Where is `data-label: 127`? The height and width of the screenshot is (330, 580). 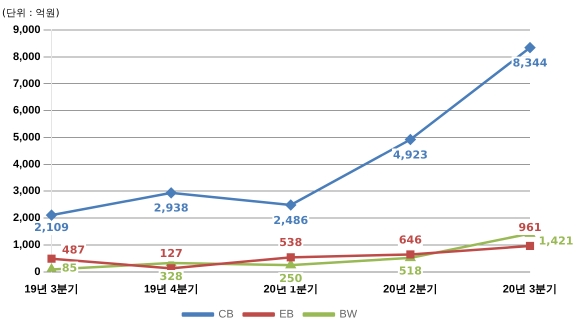
data-label: 127 is located at coordinates (171, 253).